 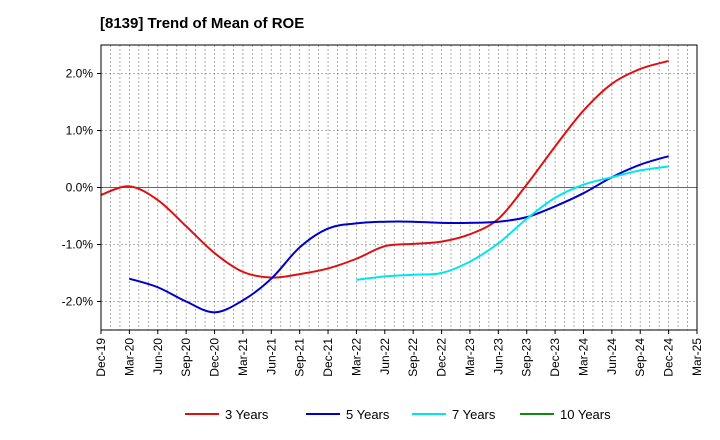 What do you see at coordinates (80, 131) in the screenshot?
I see `y-tick-label: 1.0%` at bounding box center [80, 131].